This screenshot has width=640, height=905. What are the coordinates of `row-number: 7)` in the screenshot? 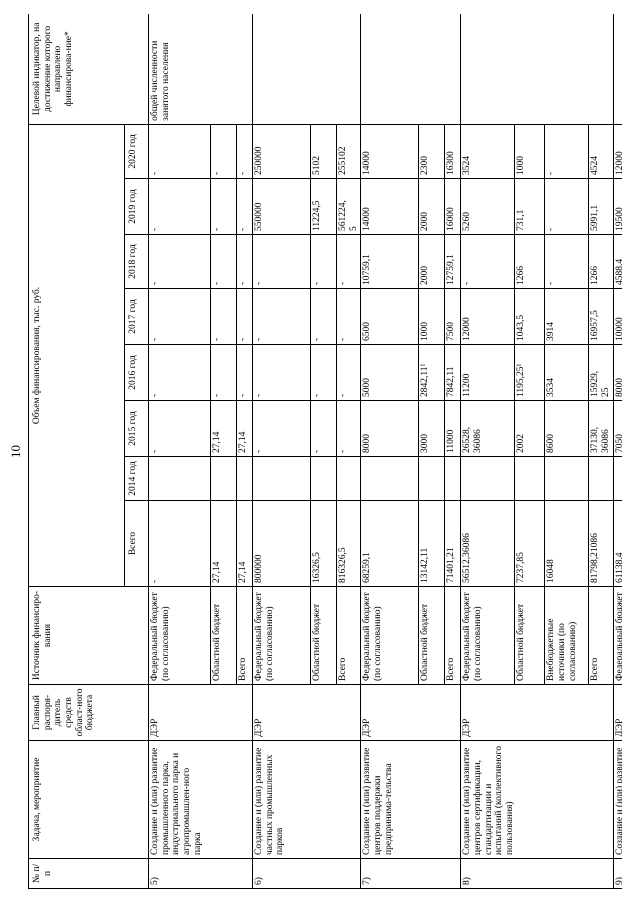 It's located at (410, 873).